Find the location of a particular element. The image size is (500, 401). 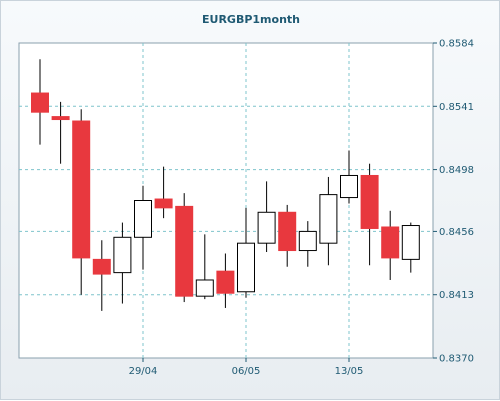

x-tick-label: 06/05 is located at coordinates (246, 371).